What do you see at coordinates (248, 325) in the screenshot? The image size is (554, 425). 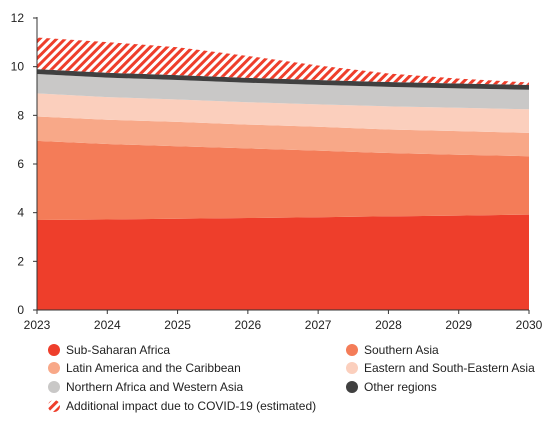 I see `x-tick-label: 2026` at bounding box center [248, 325].